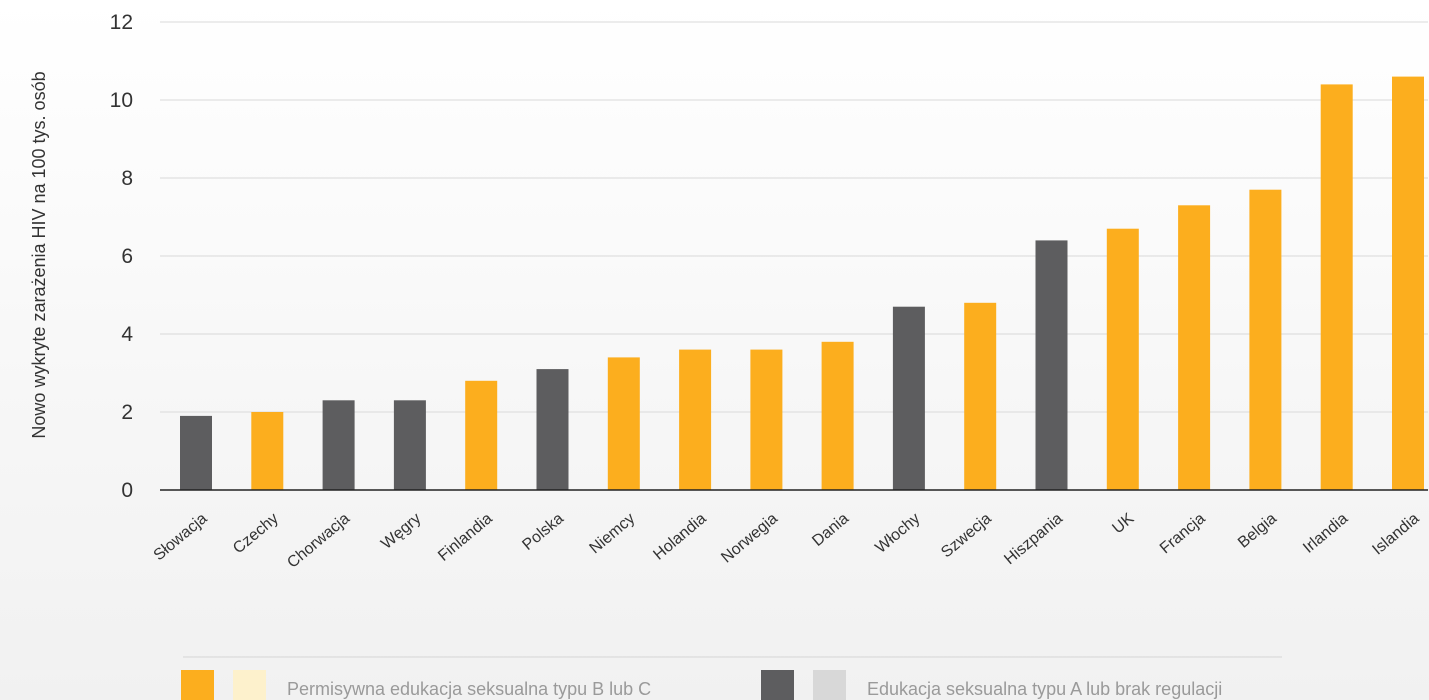  Describe the element at coordinates (465, 537) in the screenshot. I see `x-category-label: Finlandia` at that location.